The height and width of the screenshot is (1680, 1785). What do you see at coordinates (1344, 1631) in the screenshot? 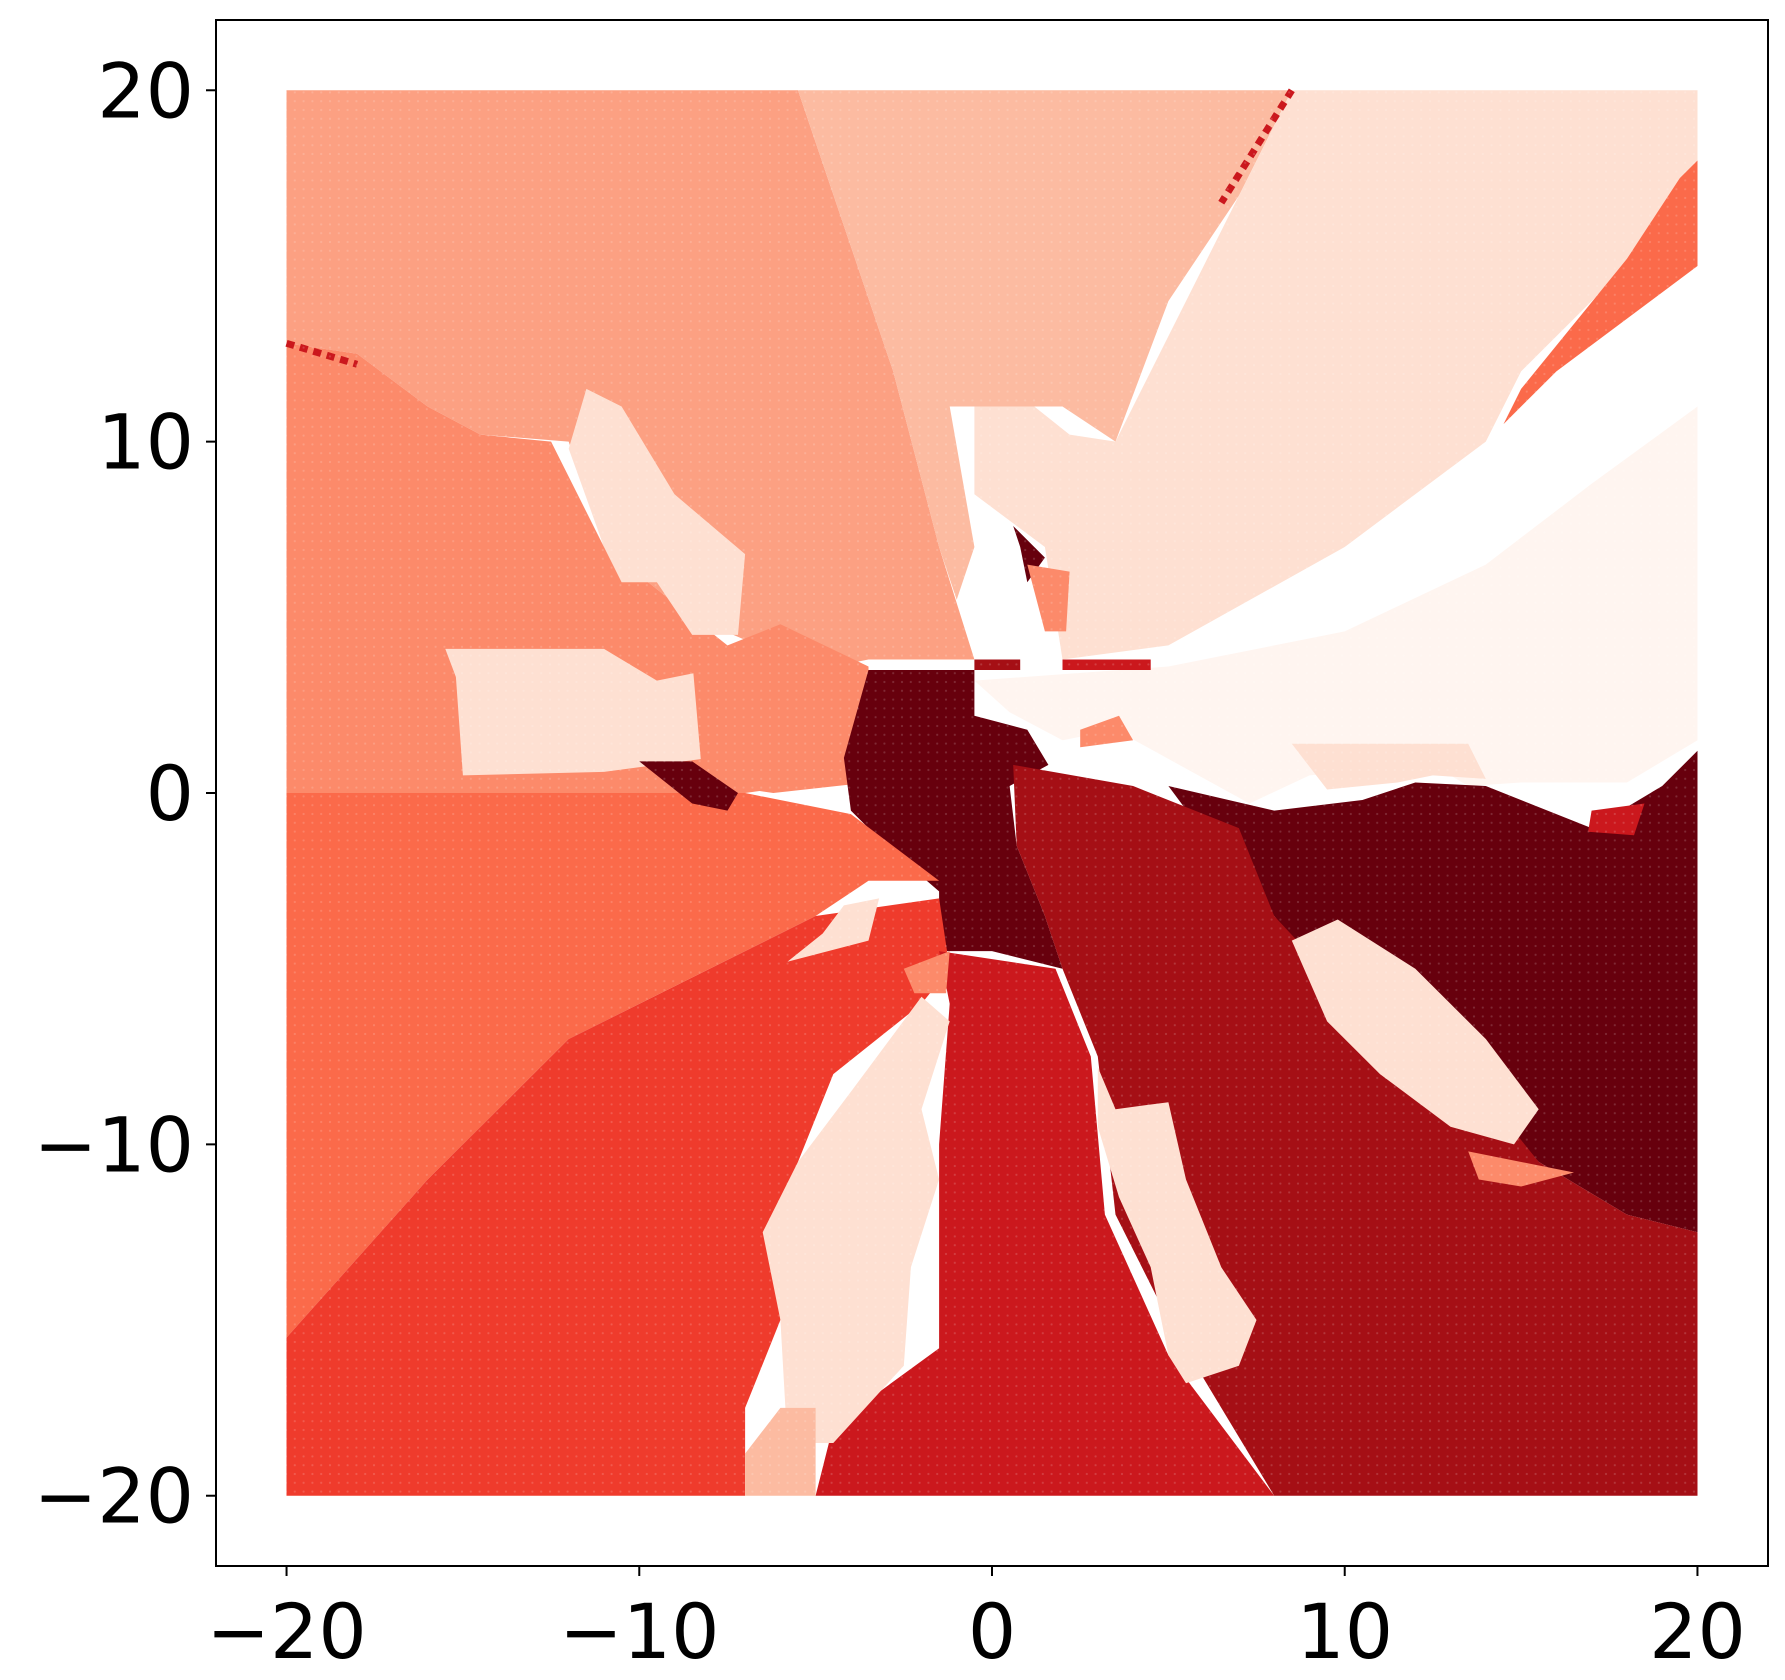
I see `x-tick-label: 10` at bounding box center [1344, 1631].